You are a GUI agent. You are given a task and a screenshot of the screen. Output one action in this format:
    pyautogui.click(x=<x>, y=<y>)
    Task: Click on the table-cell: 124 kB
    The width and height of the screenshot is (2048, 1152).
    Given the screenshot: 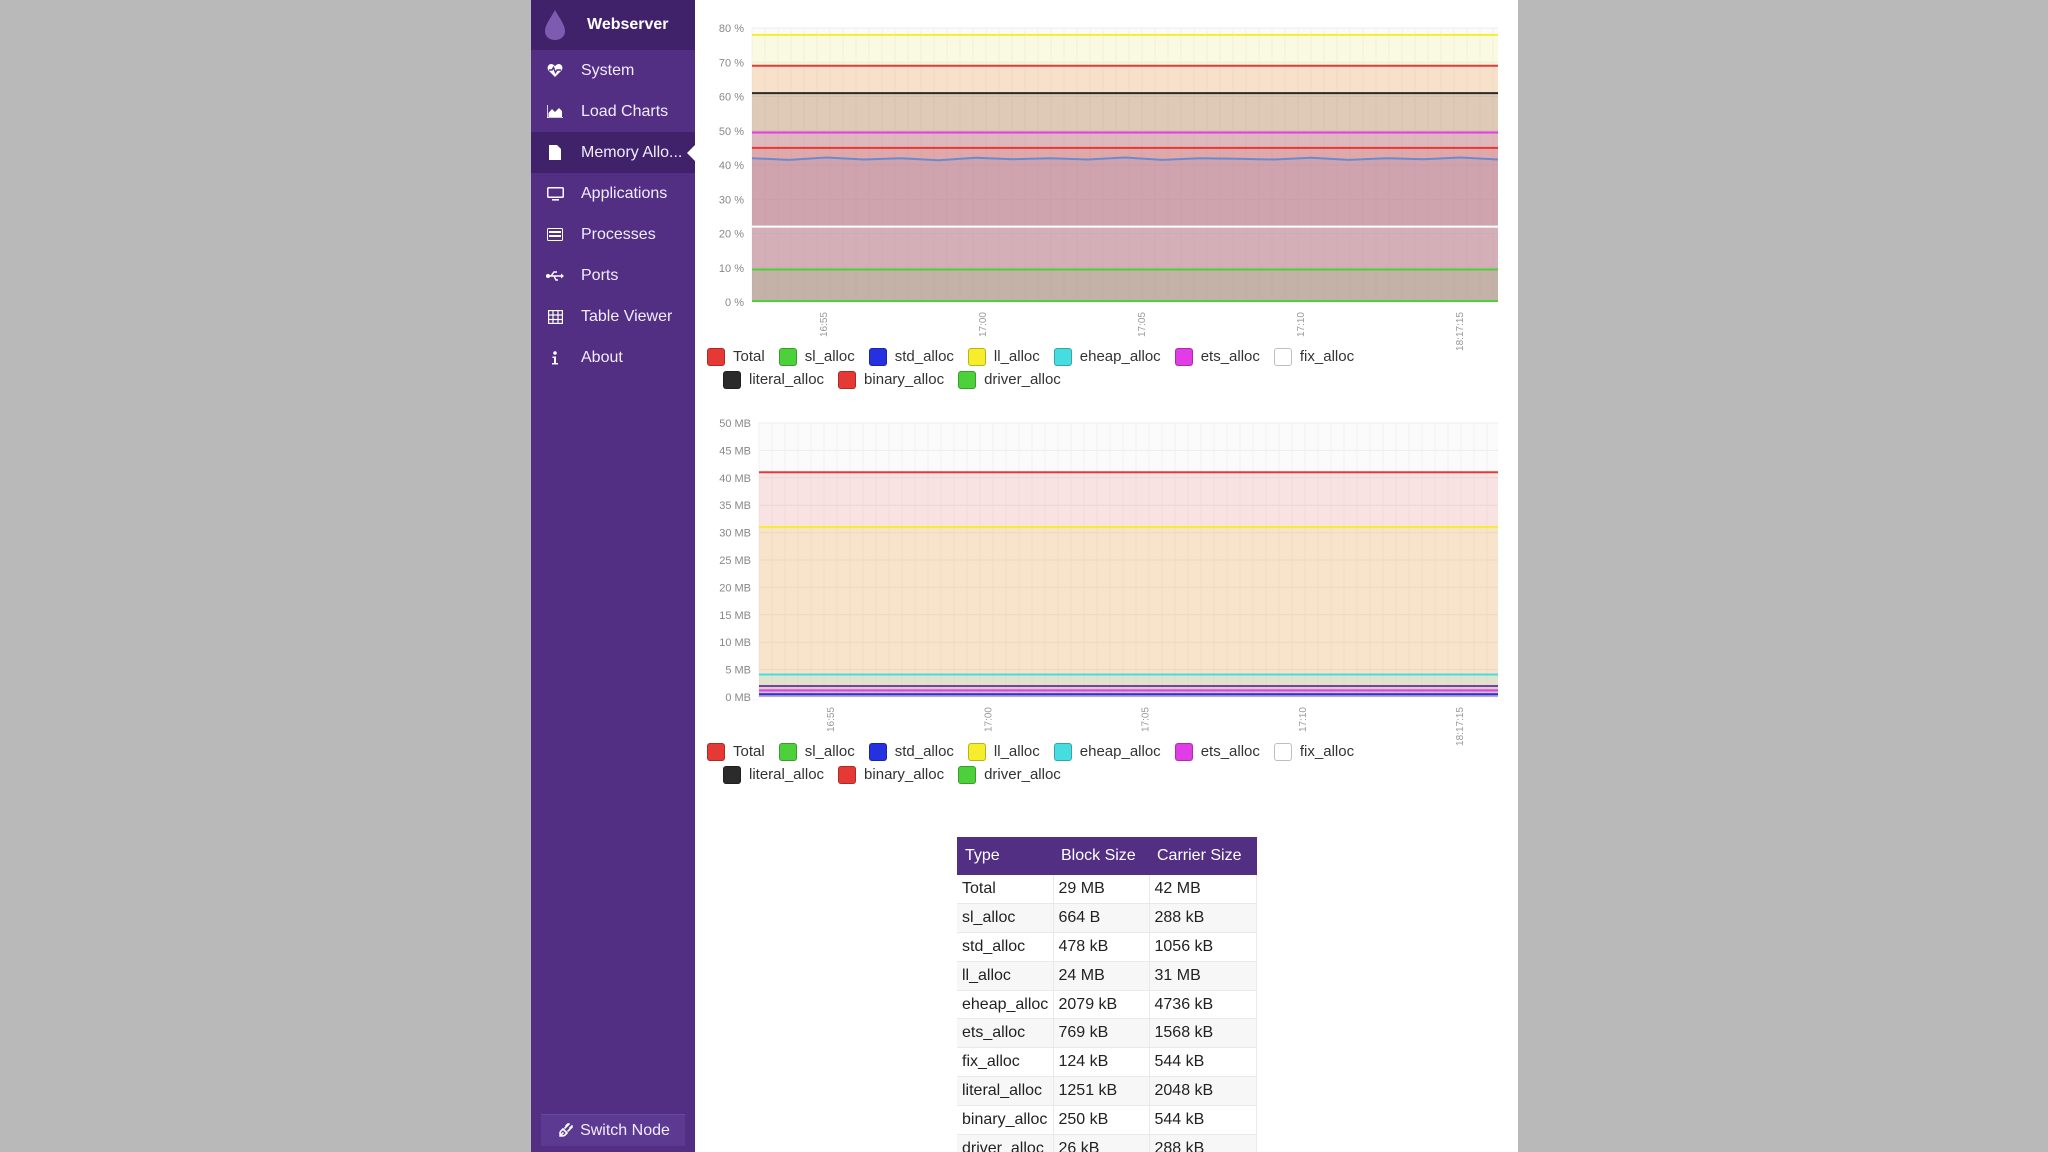 What is the action you would take?
    pyautogui.click(x=1101, y=1062)
    